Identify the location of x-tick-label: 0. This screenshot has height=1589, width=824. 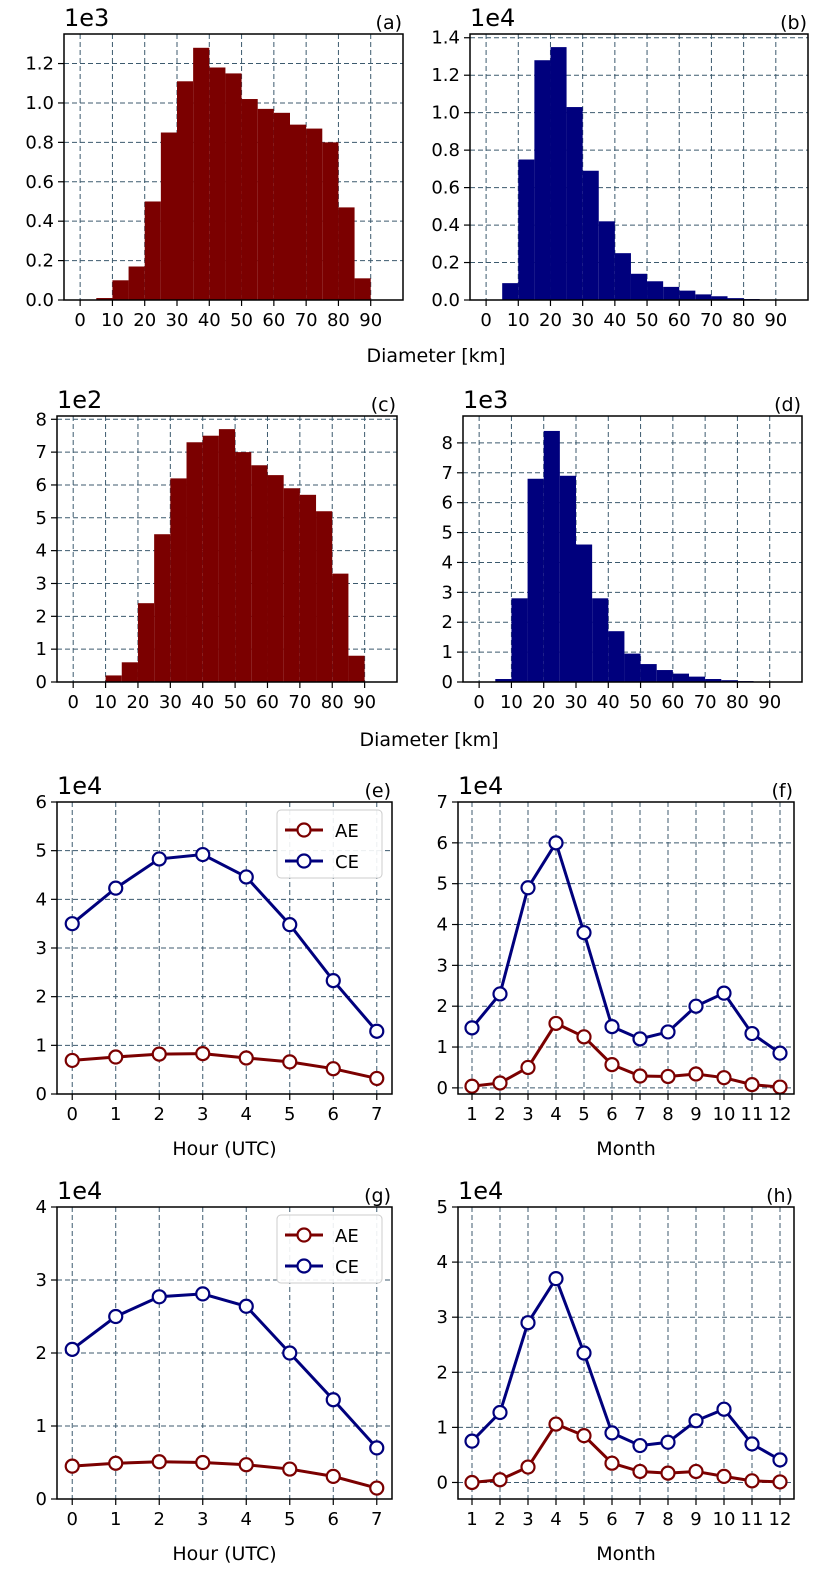
(72, 702).